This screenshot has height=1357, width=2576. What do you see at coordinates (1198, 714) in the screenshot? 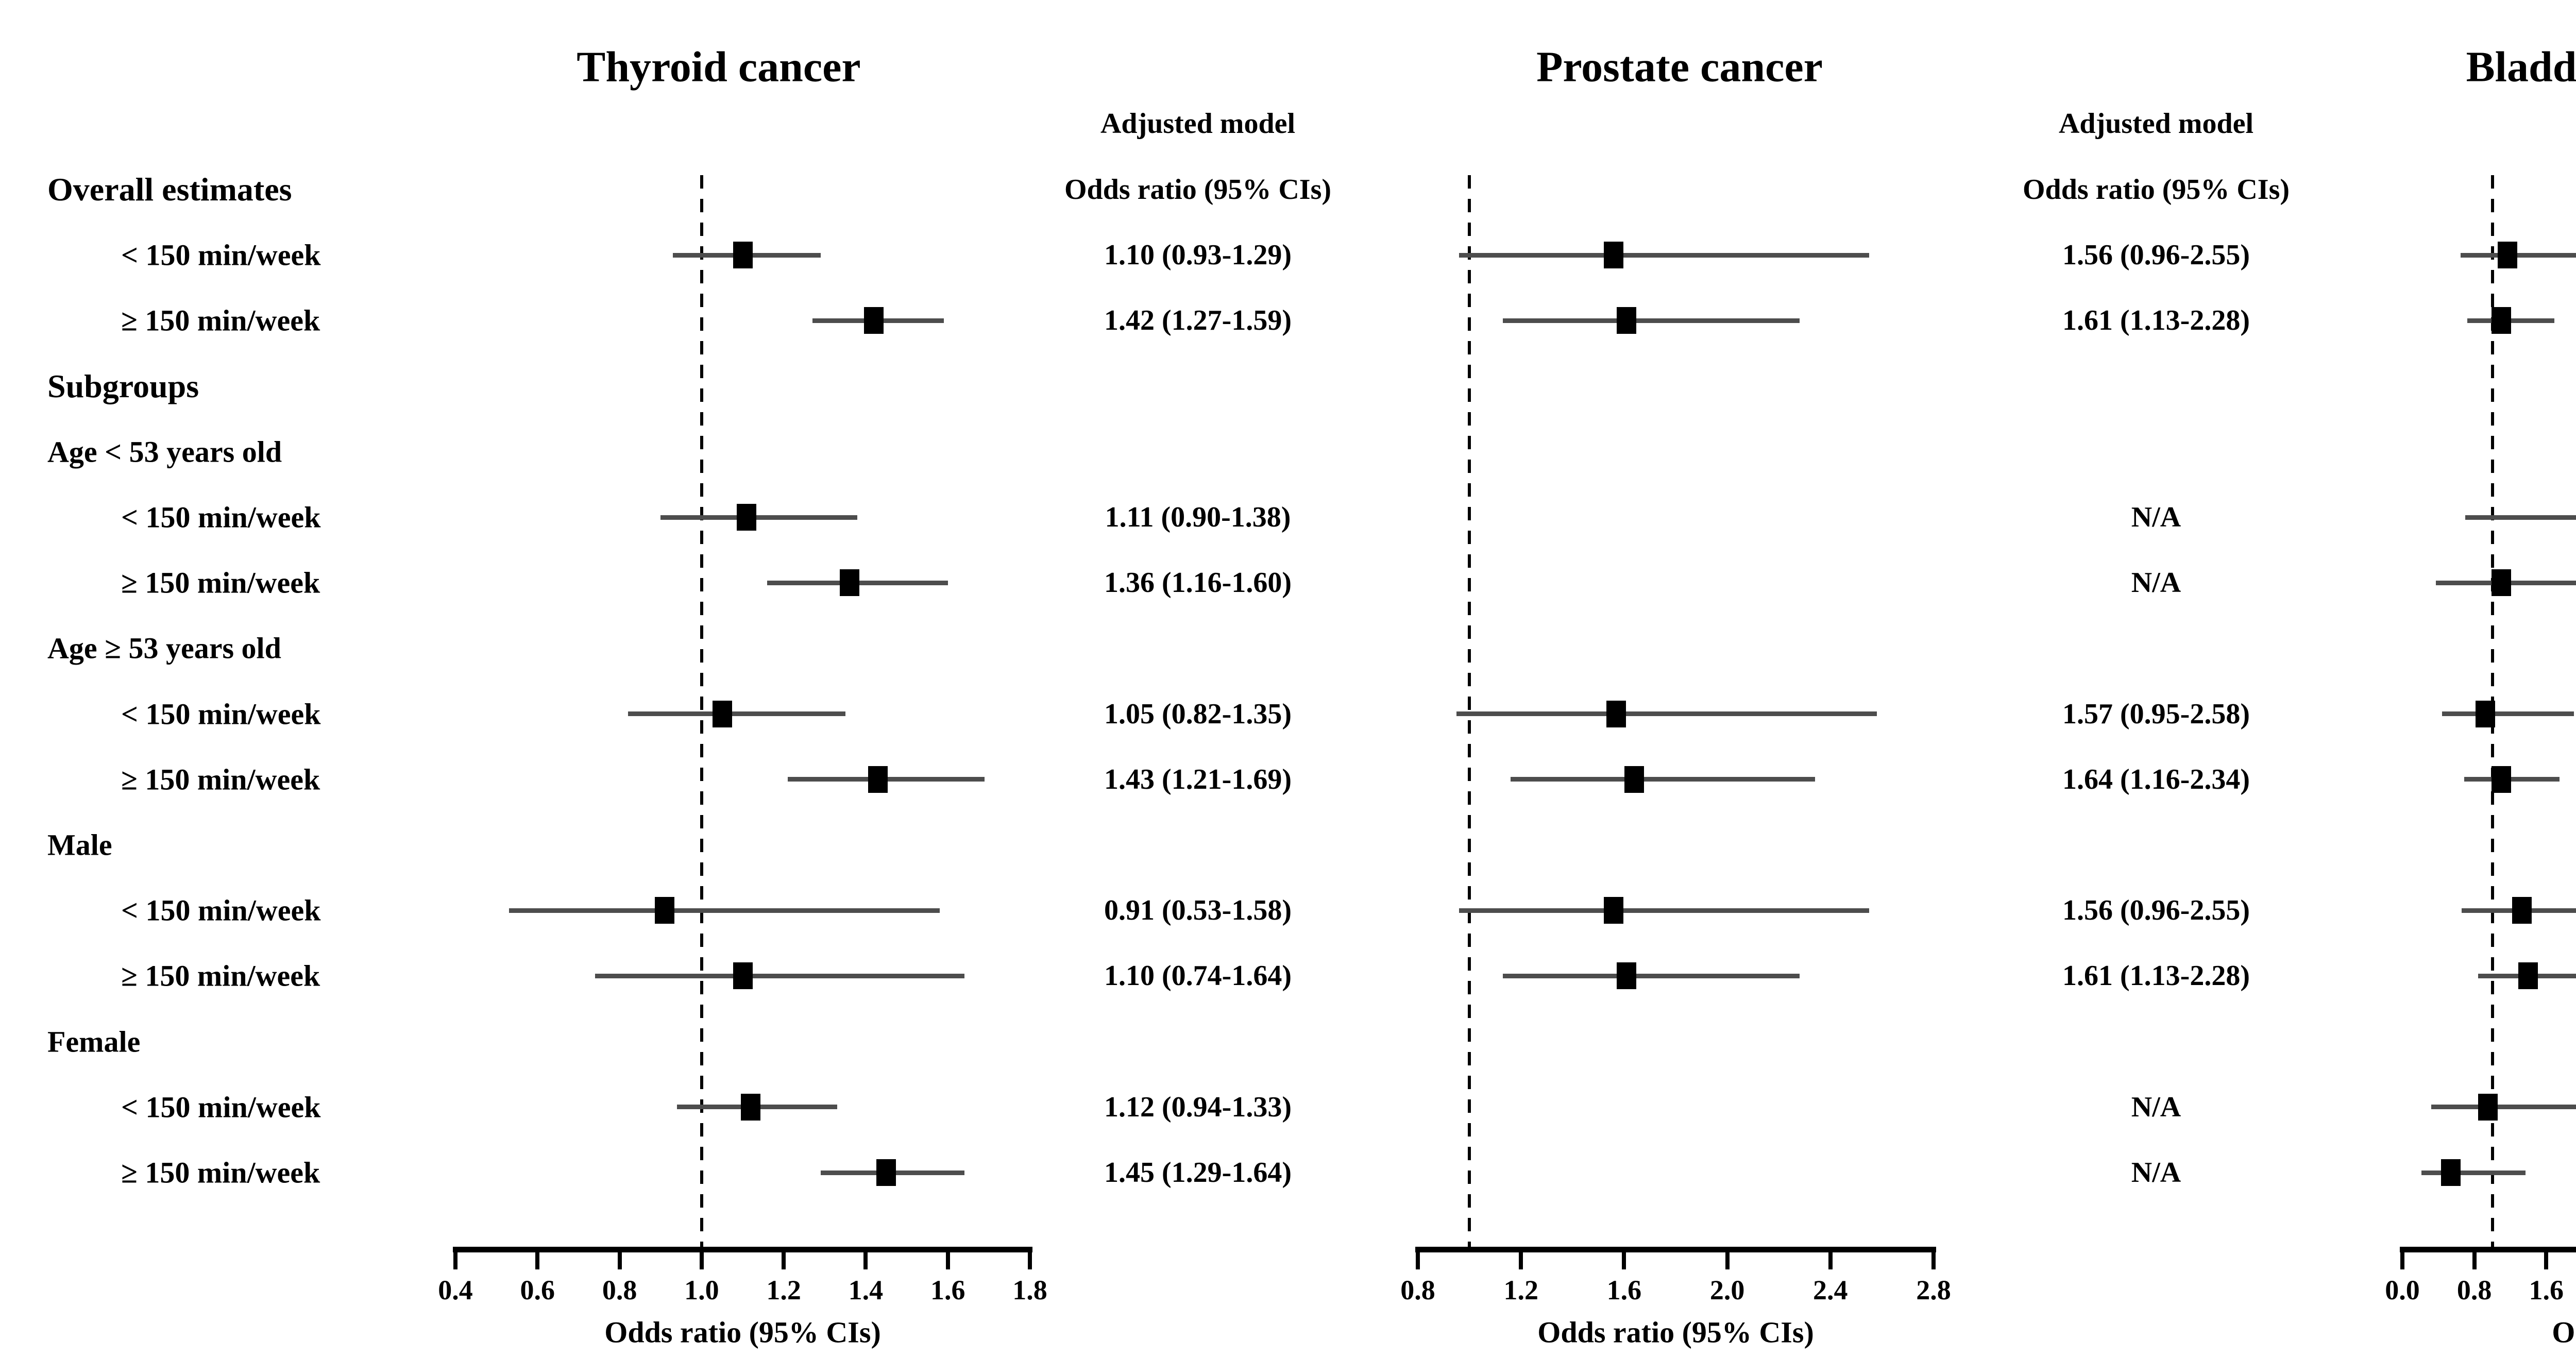
I see `odds-ratio-value: 1.05 (0.82-1.35)` at bounding box center [1198, 714].